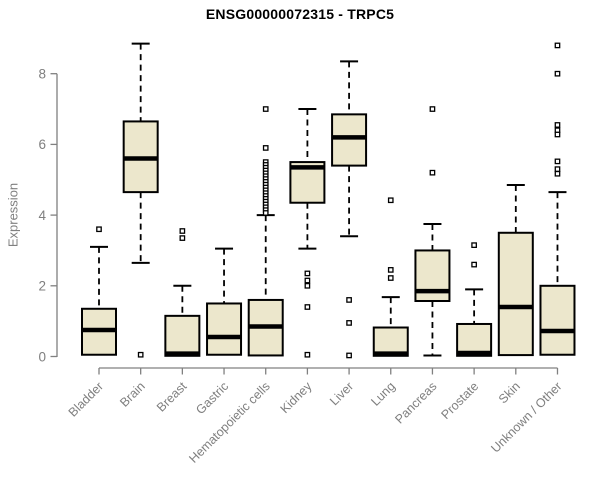  I want to click on boxplot-bladder, so click(99, 291).